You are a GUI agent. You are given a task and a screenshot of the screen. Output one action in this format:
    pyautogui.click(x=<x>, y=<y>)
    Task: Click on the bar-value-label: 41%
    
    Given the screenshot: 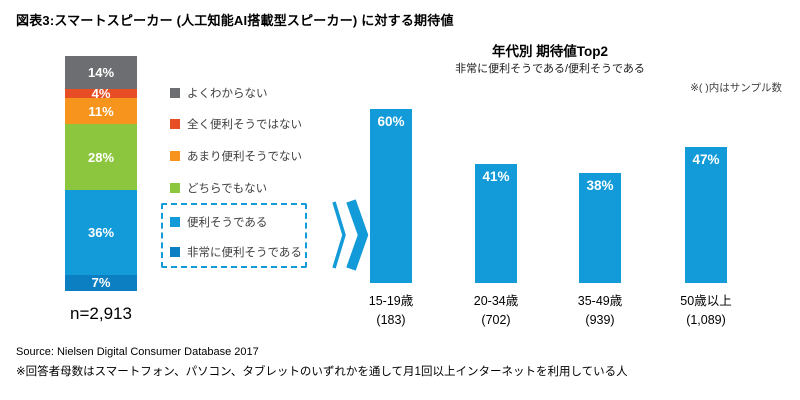 What is the action you would take?
    pyautogui.click(x=496, y=176)
    